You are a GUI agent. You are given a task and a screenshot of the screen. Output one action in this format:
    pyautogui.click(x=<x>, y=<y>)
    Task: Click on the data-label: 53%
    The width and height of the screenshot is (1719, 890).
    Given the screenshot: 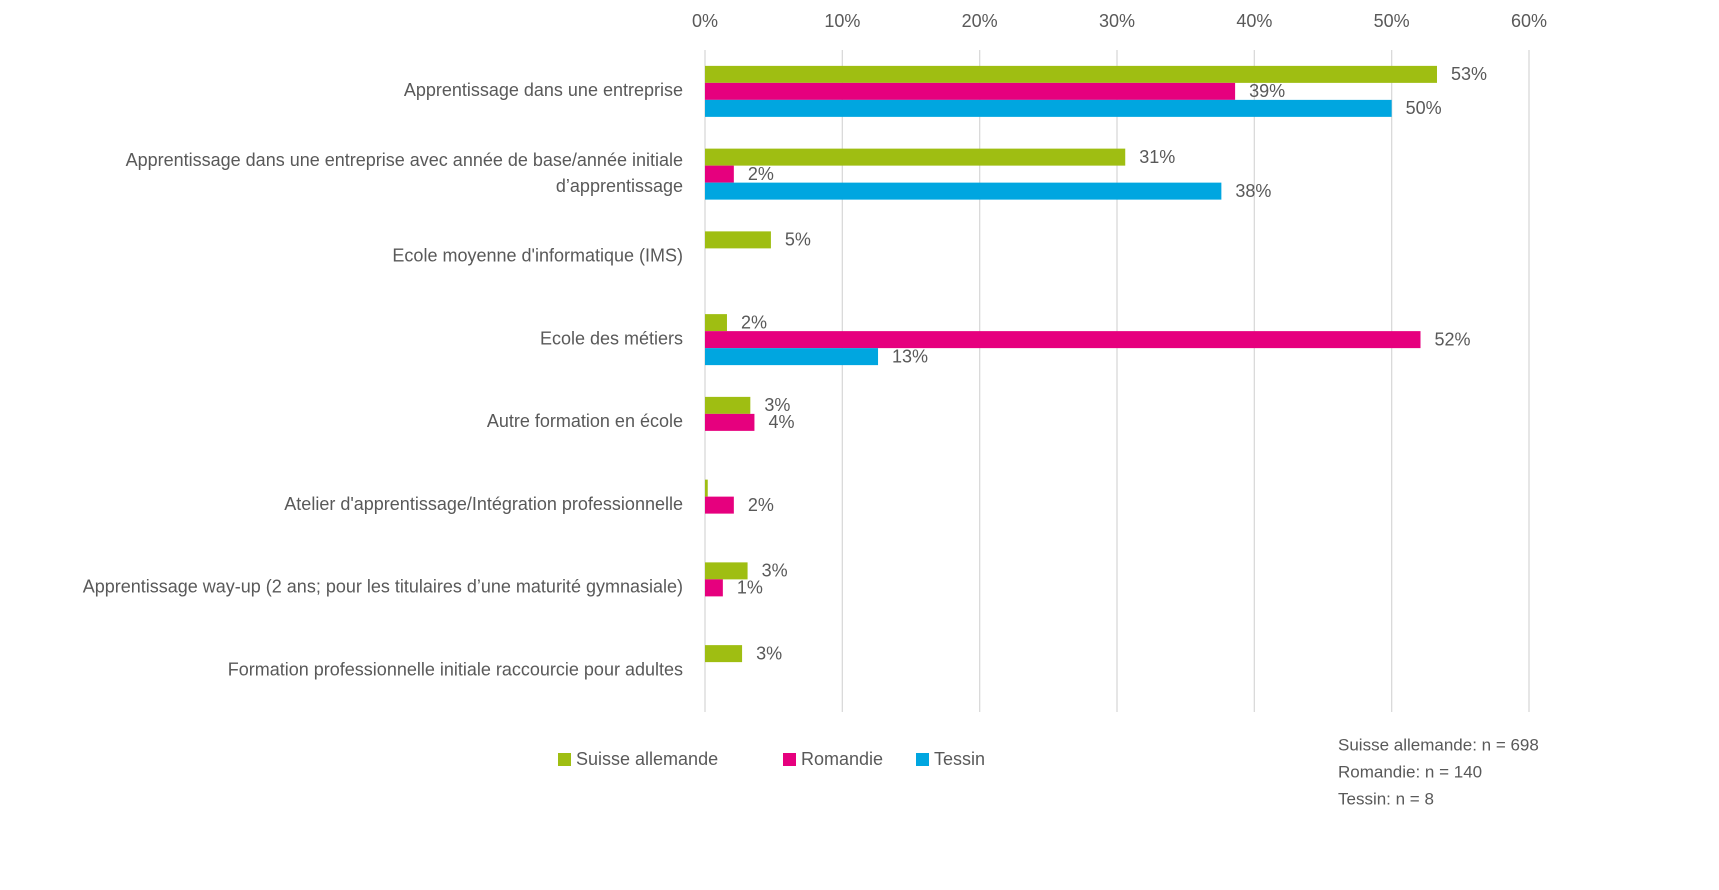 What is the action you would take?
    pyautogui.click(x=1469, y=74)
    